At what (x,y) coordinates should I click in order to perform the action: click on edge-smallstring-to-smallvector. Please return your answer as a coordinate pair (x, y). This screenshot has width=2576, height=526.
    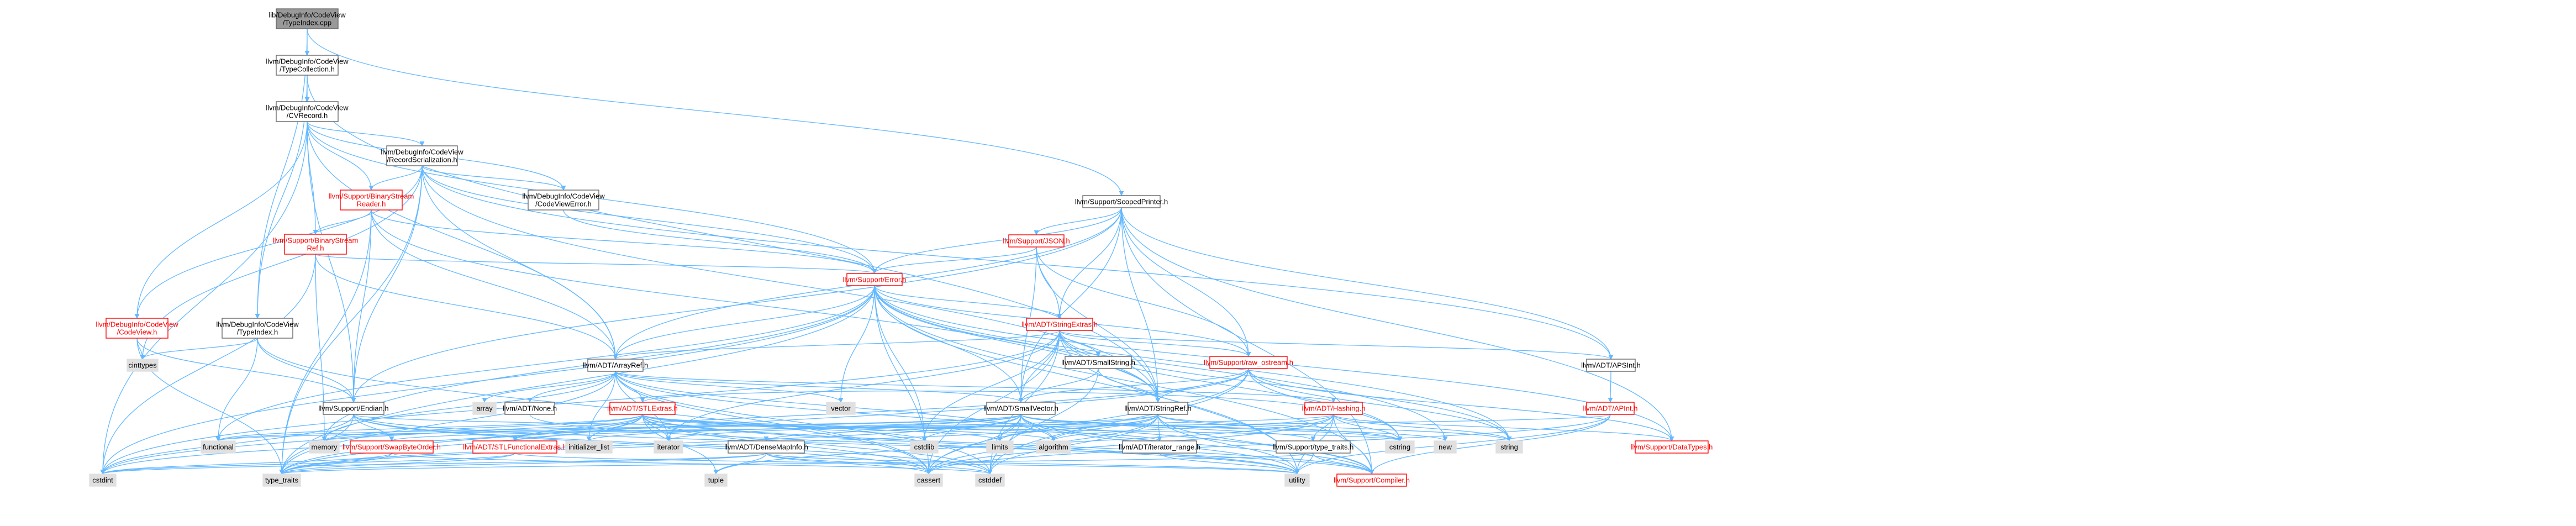
    Looking at the image, I should click on (1058, 385).